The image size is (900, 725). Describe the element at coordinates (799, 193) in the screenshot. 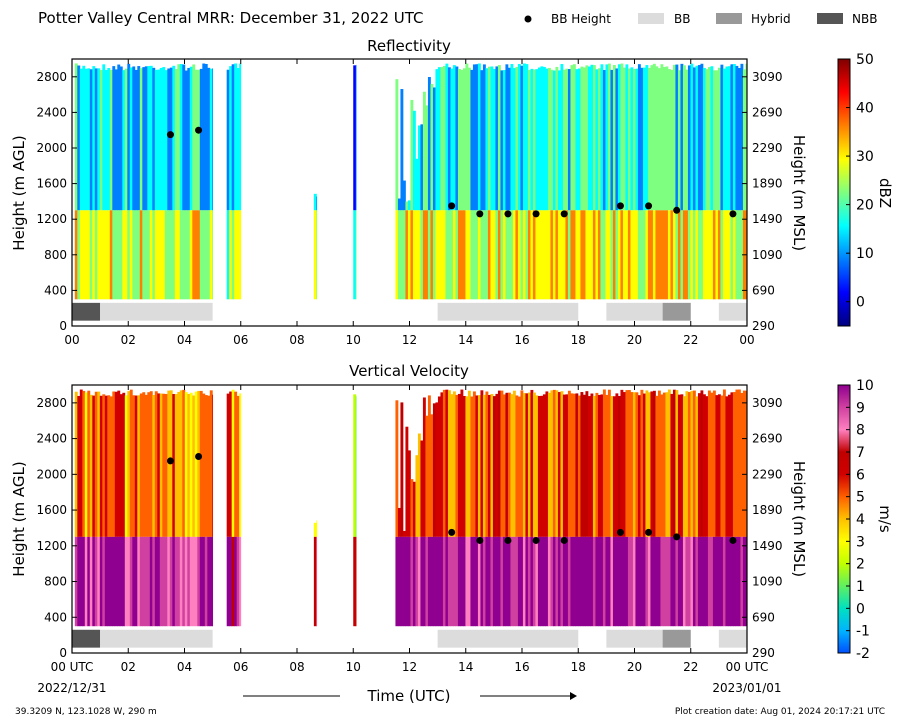

I see `y-axis-label-right: Height (m MSL)` at that location.